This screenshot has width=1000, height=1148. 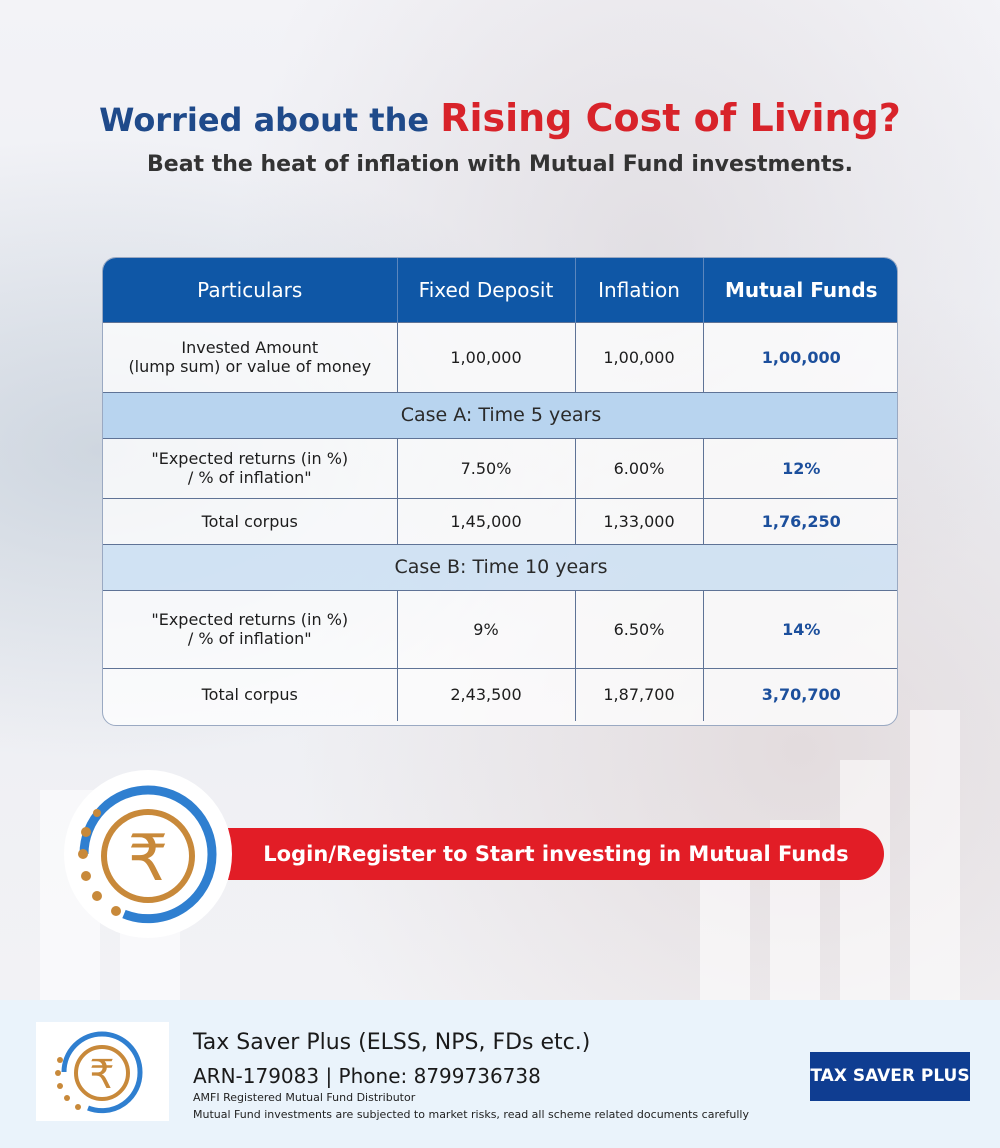 What do you see at coordinates (486, 520) in the screenshot?
I see `cell-fixed-deposit: 1,45,000` at bounding box center [486, 520].